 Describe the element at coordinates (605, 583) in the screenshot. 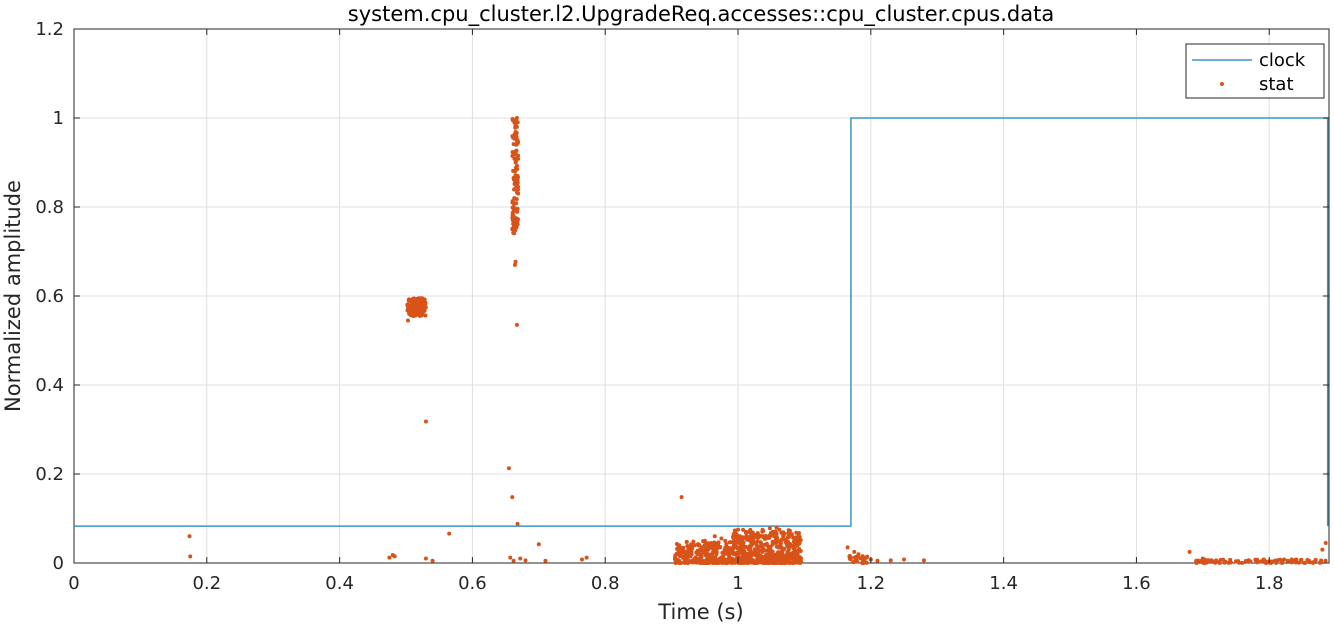

I see `x-tick-label: 0.8` at that location.